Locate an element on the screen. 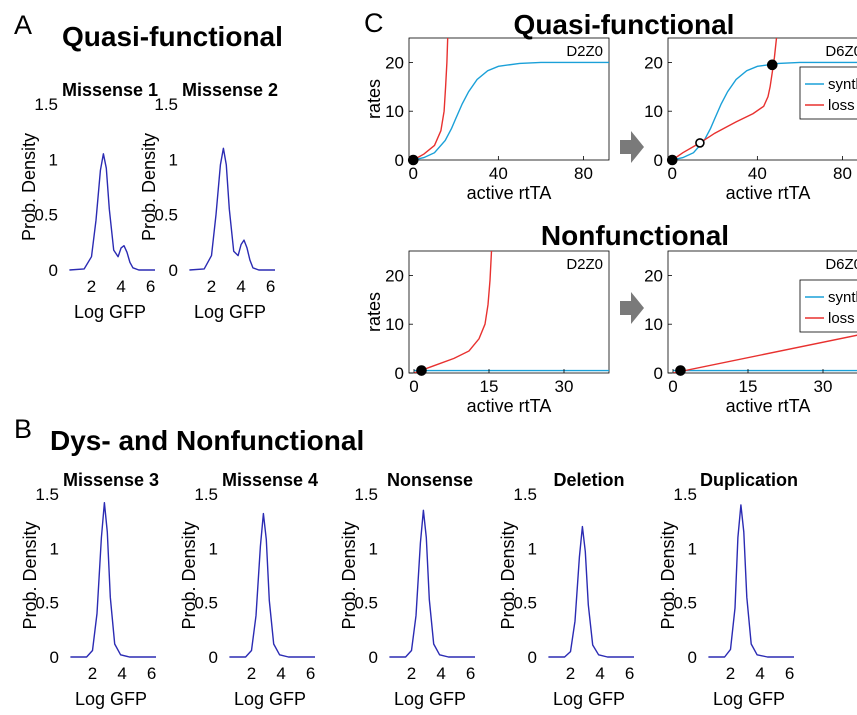 This screenshot has height=715, width=857. panel-c-title-quasi: Quasi-functional is located at coordinates (624, 24).